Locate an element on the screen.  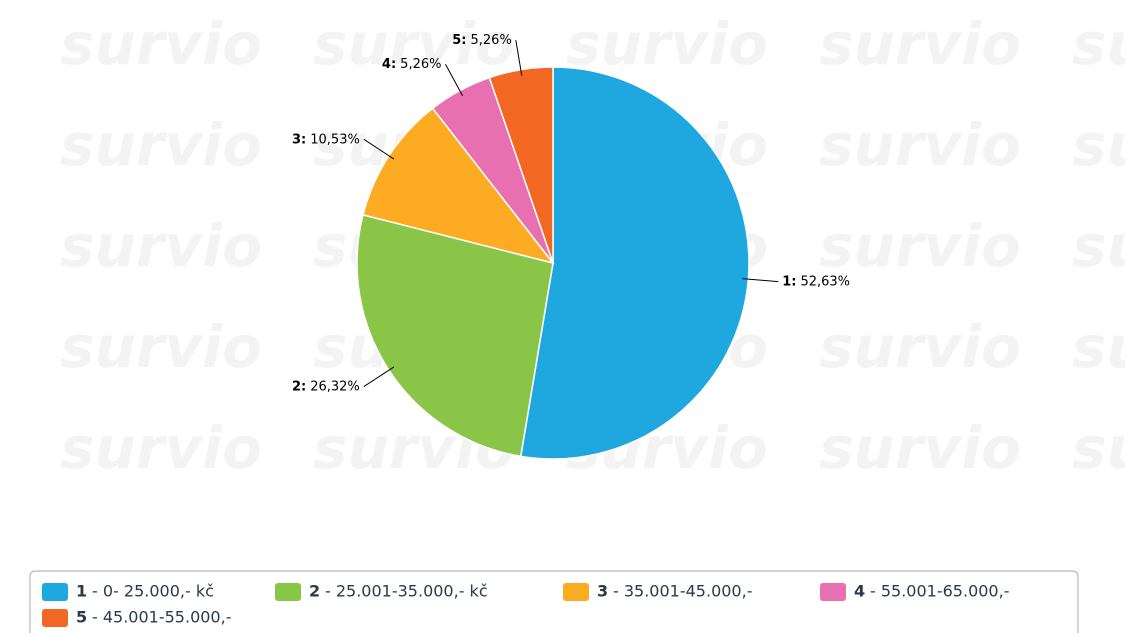
legend-key: 3 is located at coordinates (602, 591).